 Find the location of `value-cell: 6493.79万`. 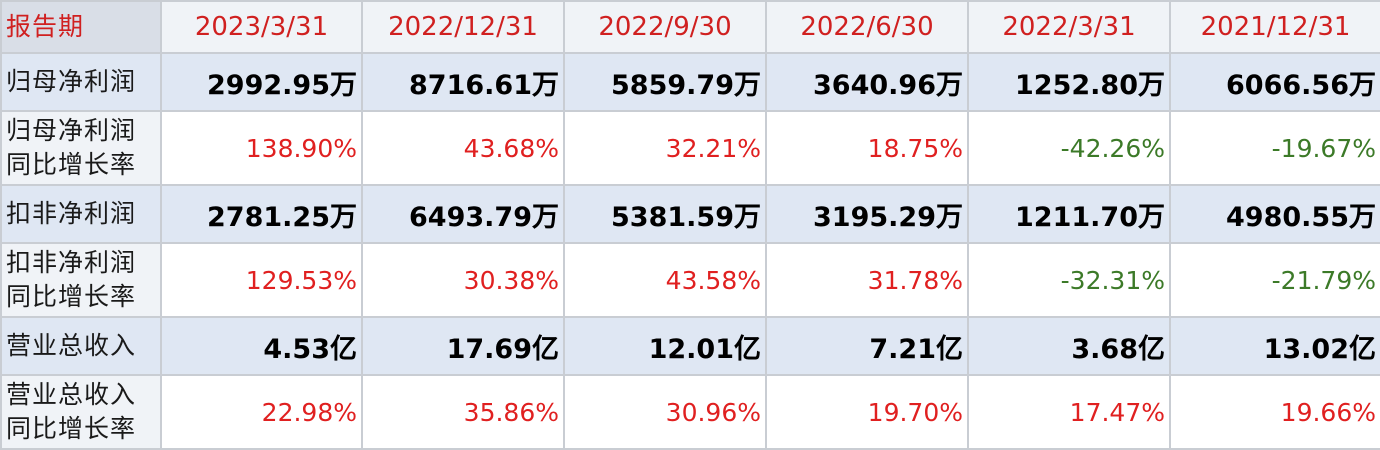

value-cell: 6493.79万 is located at coordinates (463, 214).